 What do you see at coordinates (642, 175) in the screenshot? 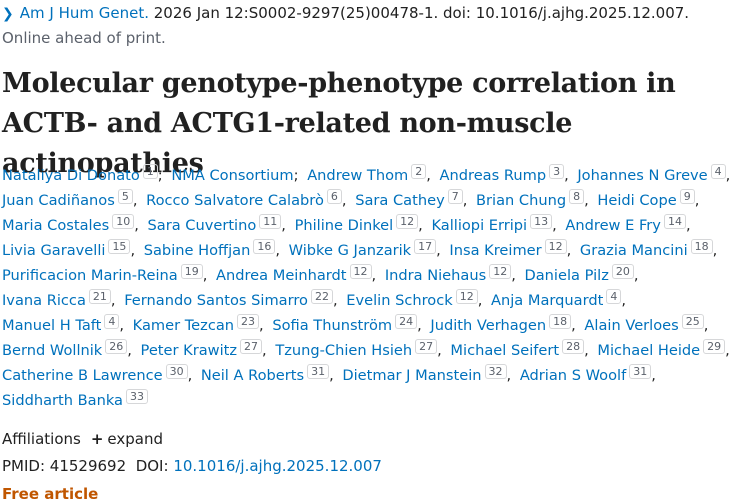
I see `author-name: Johannes N Greve` at bounding box center [642, 175].